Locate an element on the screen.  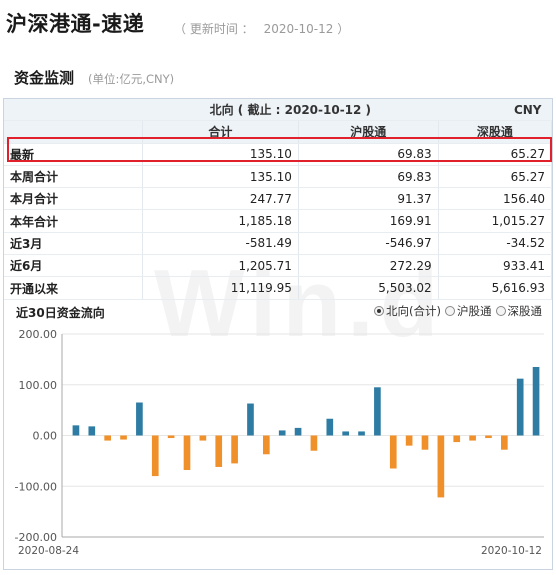
column-header-total: 合计 is located at coordinates (220, 132).